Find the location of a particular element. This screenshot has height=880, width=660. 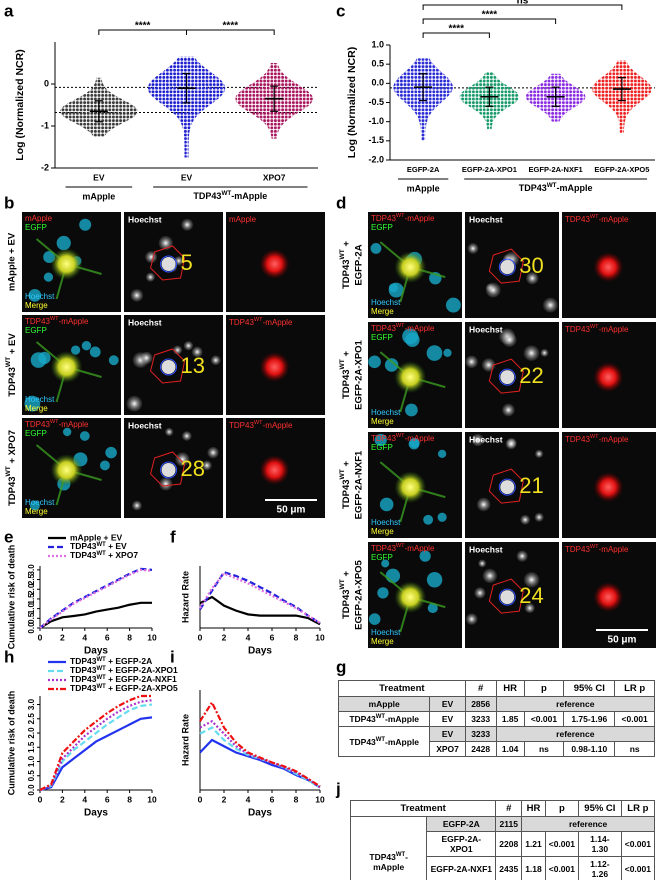

y-tick-label: 2.5 is located at coordinates (31, 719).